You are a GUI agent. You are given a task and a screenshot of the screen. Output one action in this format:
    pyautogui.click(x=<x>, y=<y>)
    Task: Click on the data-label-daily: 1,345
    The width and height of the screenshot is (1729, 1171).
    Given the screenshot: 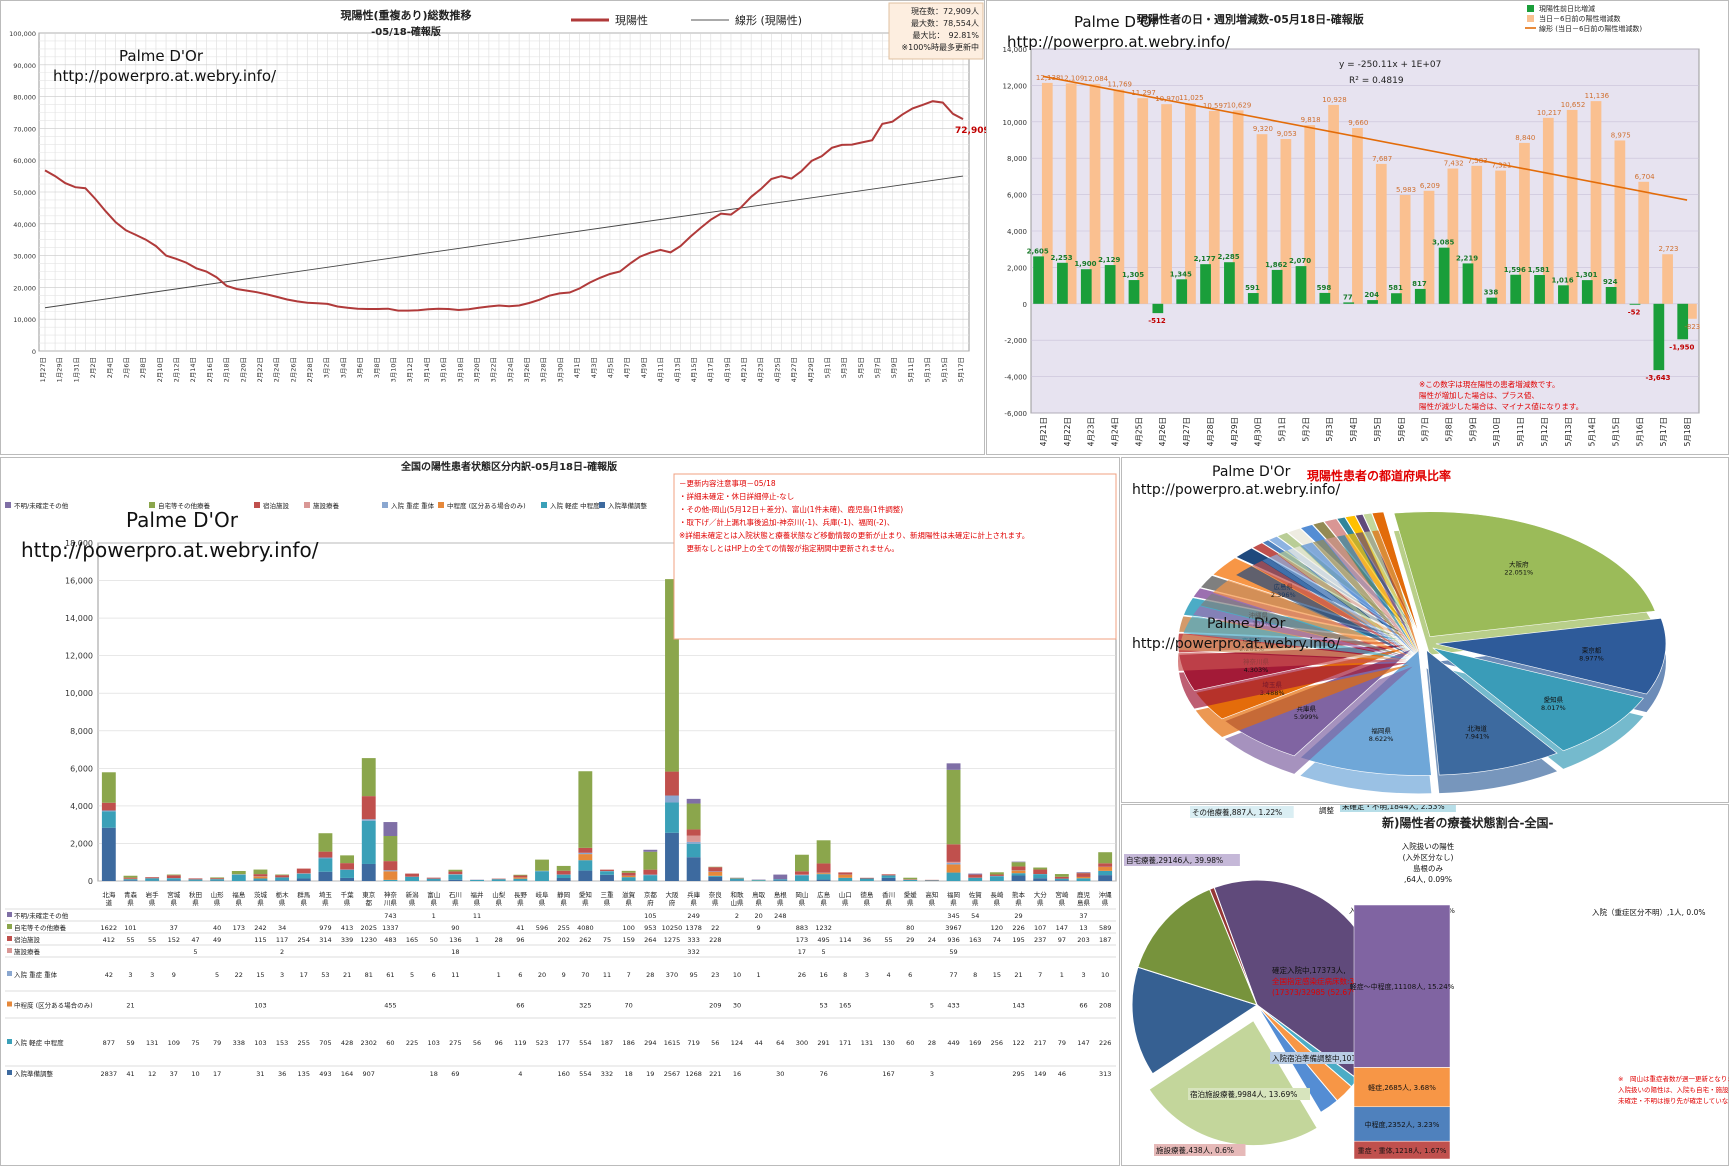 What is the action you would take?
    pyautogui.click(x=1181, y=274)
    